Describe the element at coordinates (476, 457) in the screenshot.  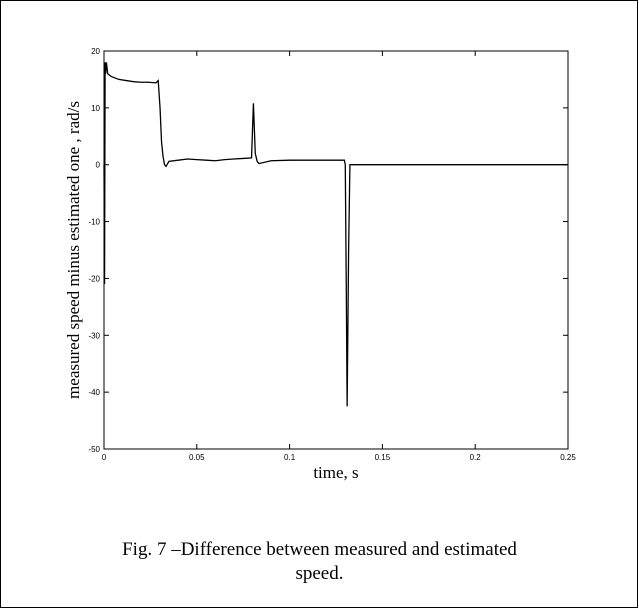
I see `x-tick-label: 0.2` at that location.